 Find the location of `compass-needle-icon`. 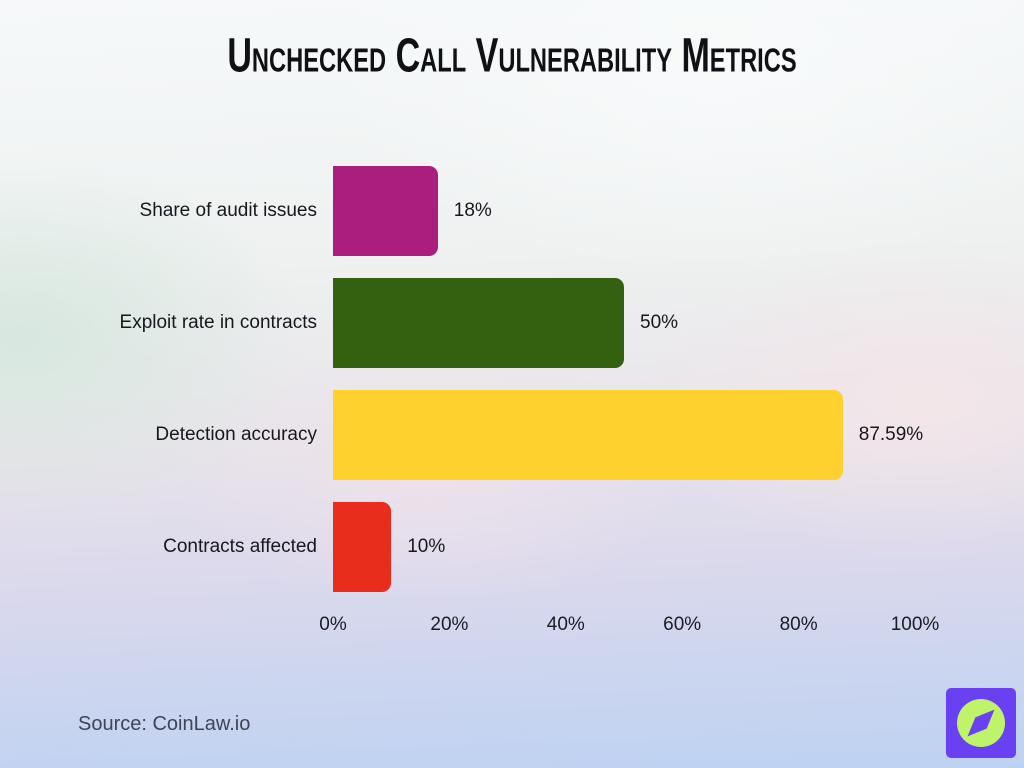

compass-needle-icon is located at coordinates (981, 723).